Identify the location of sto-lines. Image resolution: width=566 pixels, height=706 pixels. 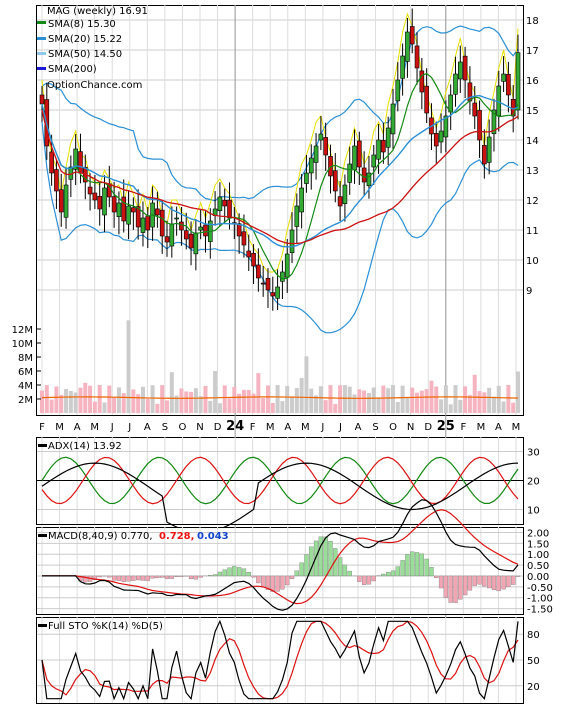
(280, 660).